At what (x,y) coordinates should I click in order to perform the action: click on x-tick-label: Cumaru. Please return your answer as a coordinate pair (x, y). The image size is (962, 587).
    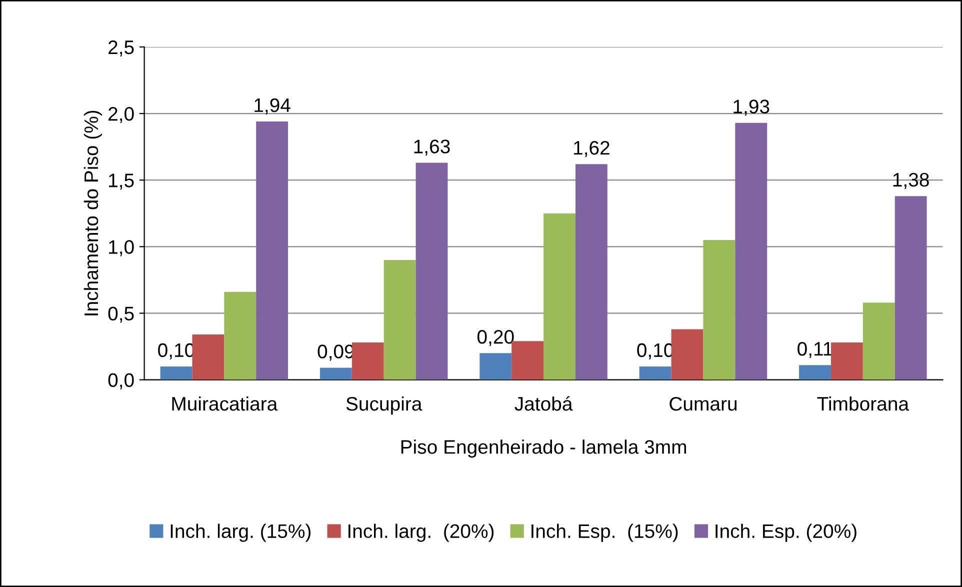
    Looking at the image, I should click on (703, 403).